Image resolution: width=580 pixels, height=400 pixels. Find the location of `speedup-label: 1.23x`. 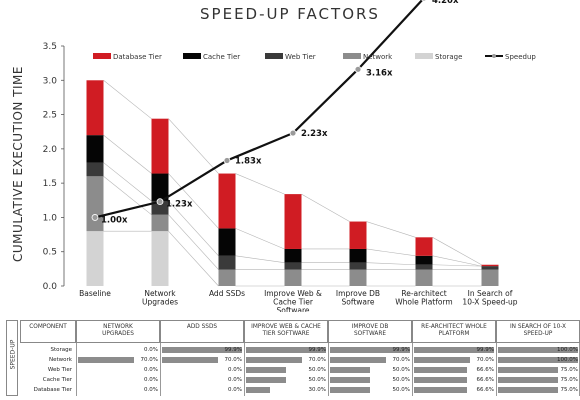

speedup-label: 1.23x is located at coordinates (179, 205).